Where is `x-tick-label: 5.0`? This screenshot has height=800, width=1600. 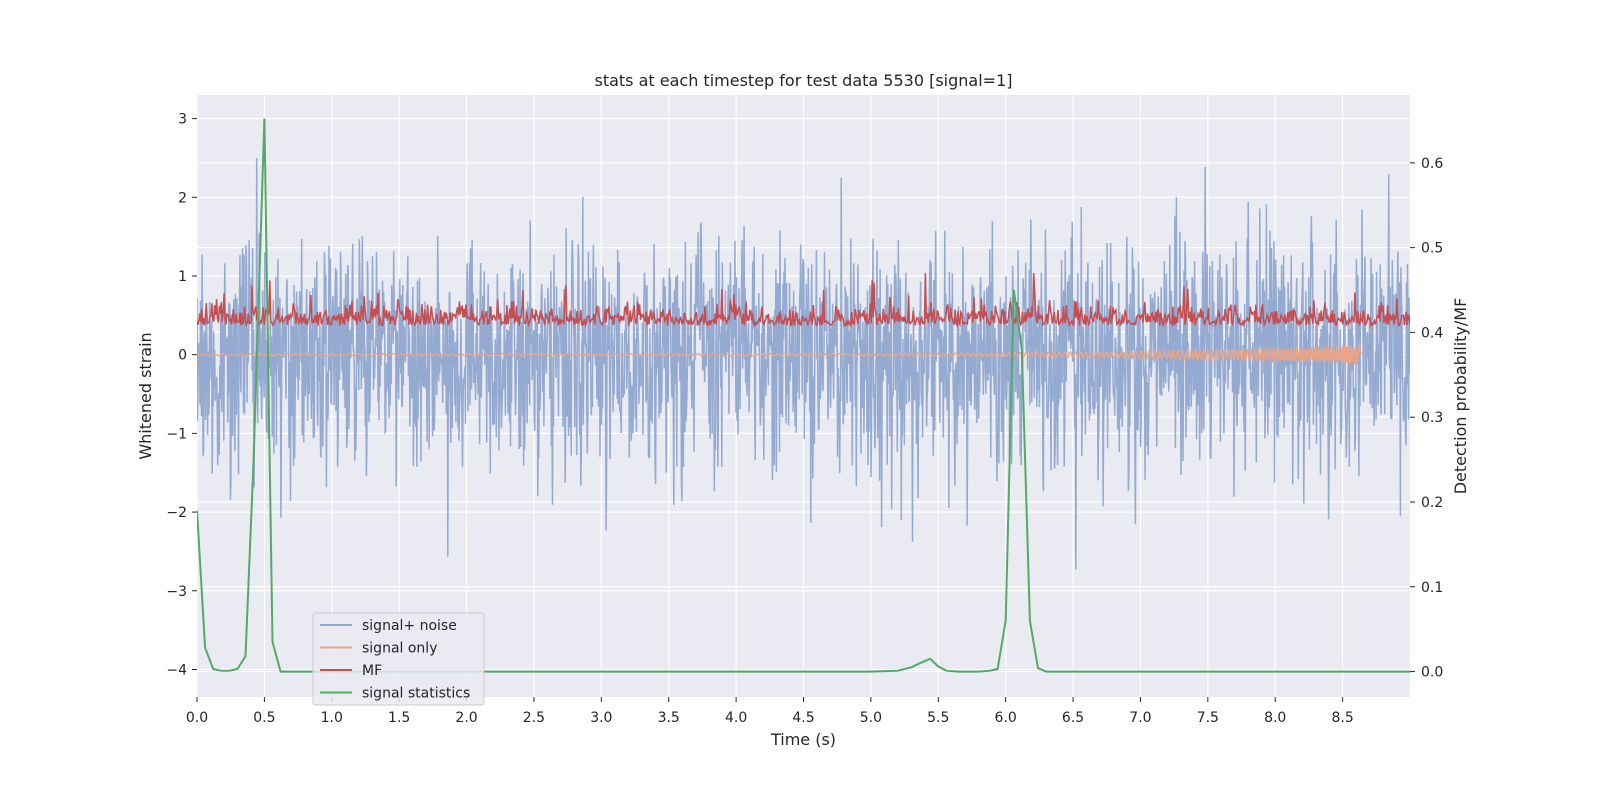
x-tick-label: 5.0 is located at coordinates (871, 718).